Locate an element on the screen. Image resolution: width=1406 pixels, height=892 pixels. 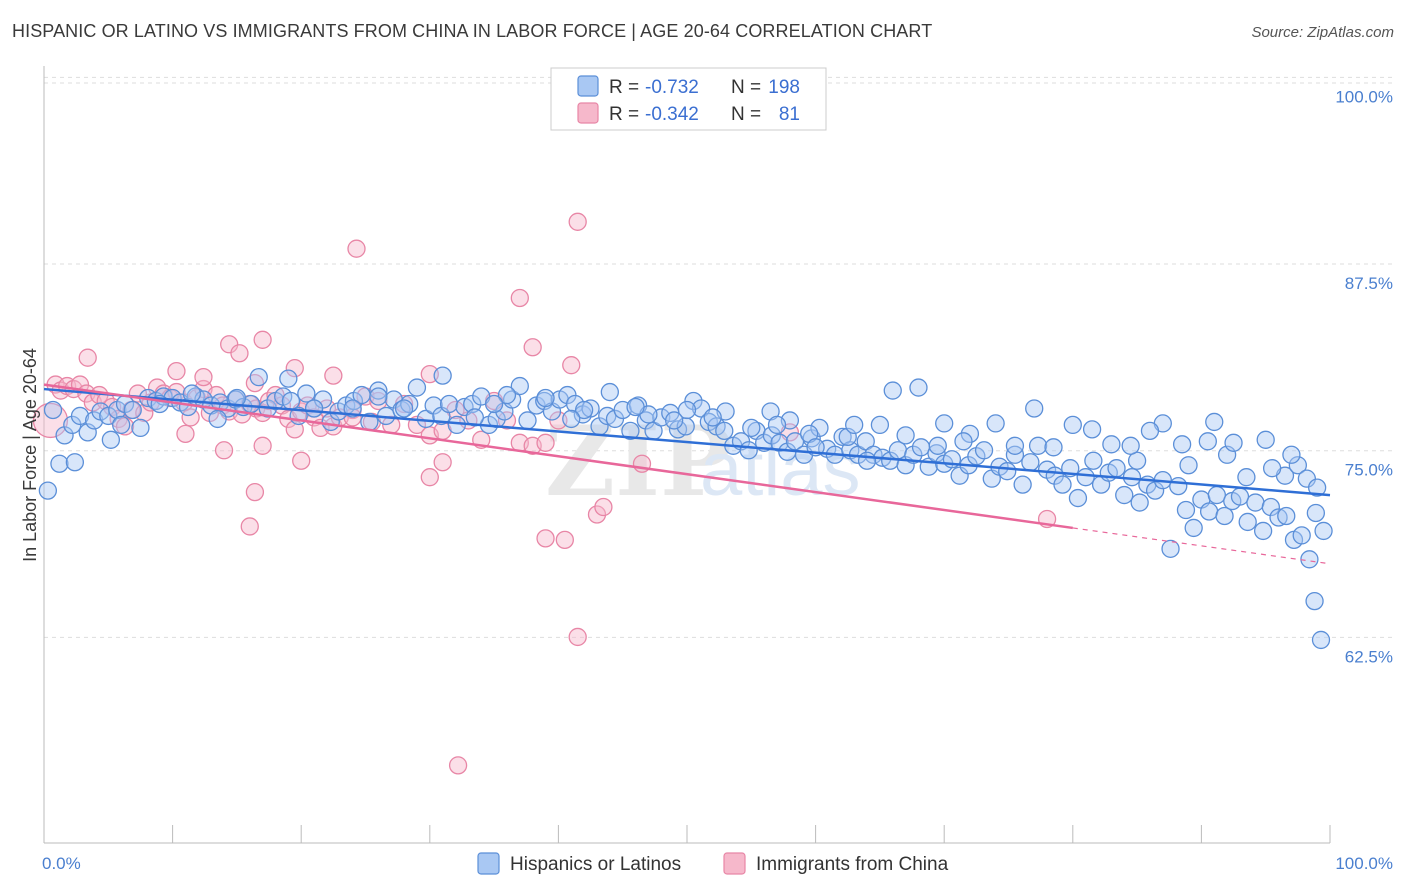
x-tick-label-max: 100.0% is located at coordinates (1364, 863).